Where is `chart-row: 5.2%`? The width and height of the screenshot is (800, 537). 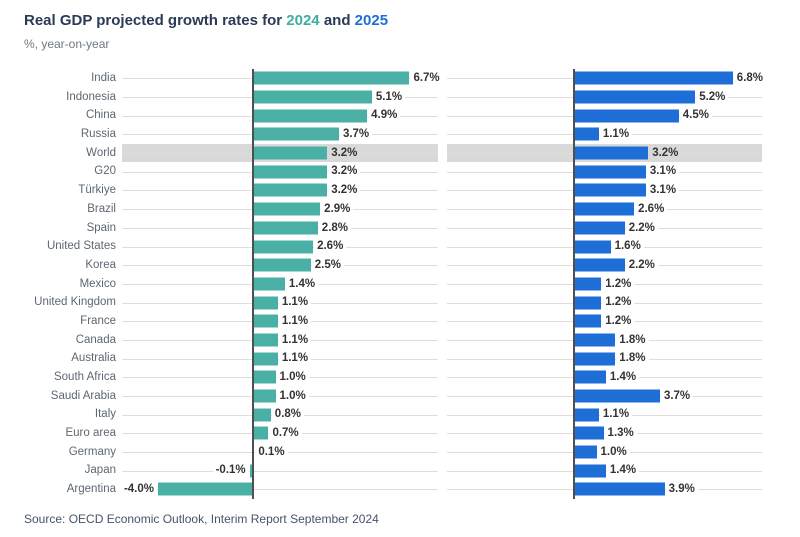 chart-row: 5.2% is located at coordinates (604, 97).